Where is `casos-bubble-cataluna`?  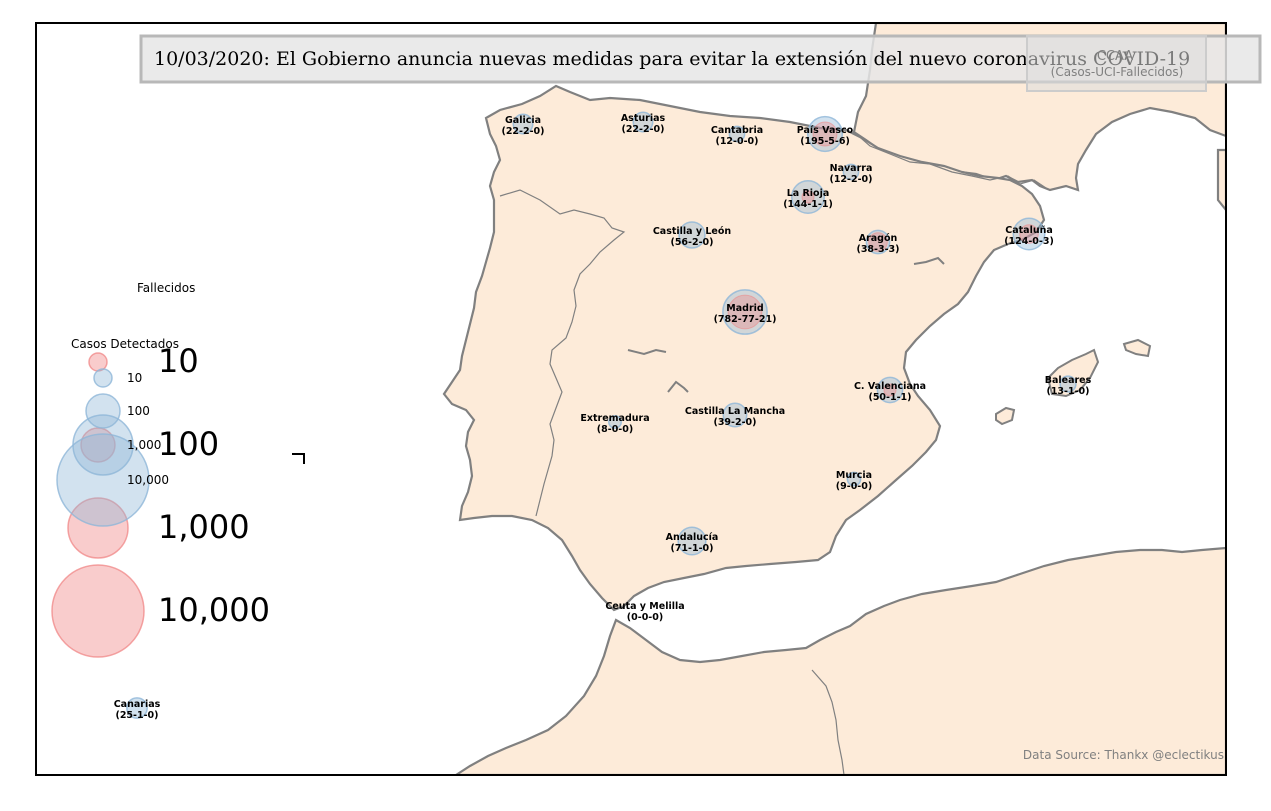 casos-bubble-cataluna is located at coordinates (1029, 234).